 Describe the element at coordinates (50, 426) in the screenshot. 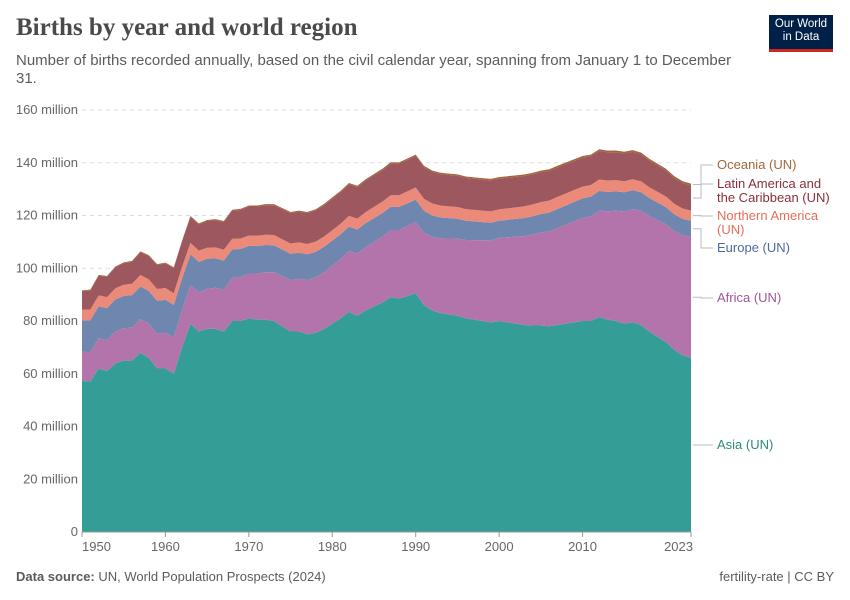

I see `y-tick-label: 40 million` at that location.